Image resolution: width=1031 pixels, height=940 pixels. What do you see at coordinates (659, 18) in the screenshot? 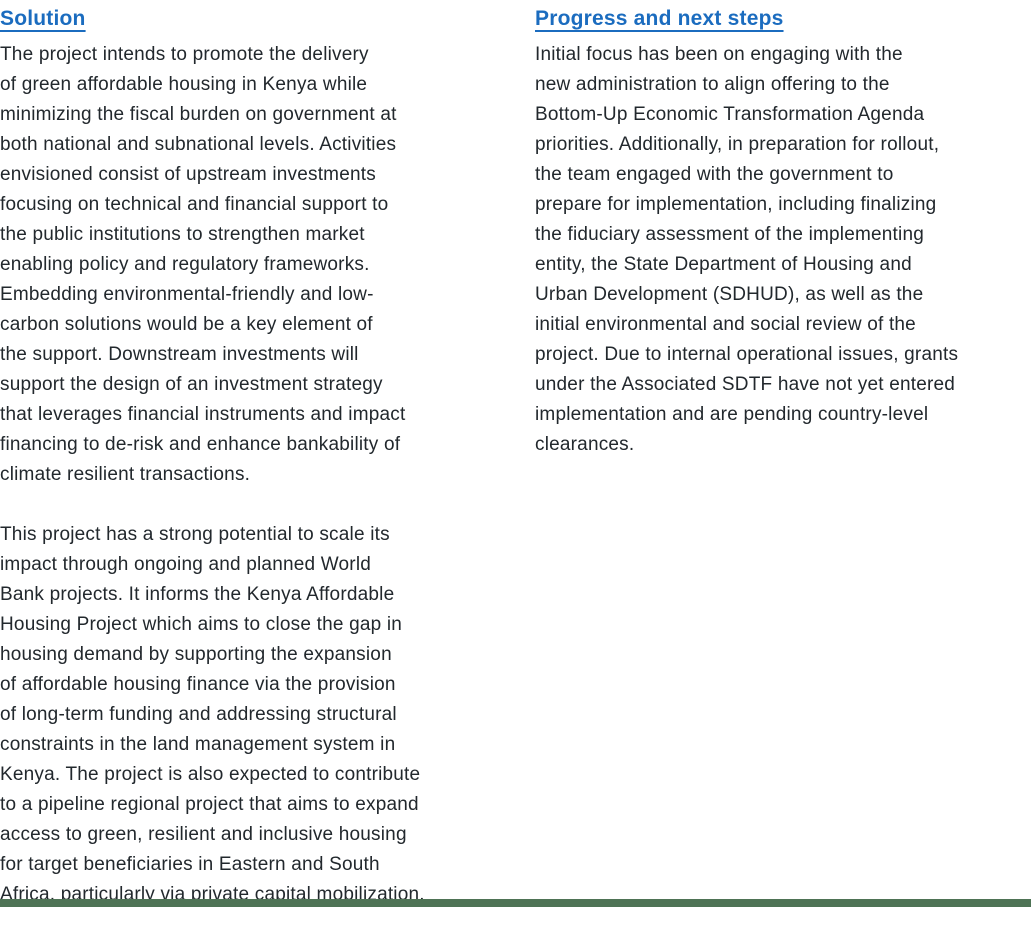
I see `progress-heading: Progress and next steps` at bounding box center [659, 18].